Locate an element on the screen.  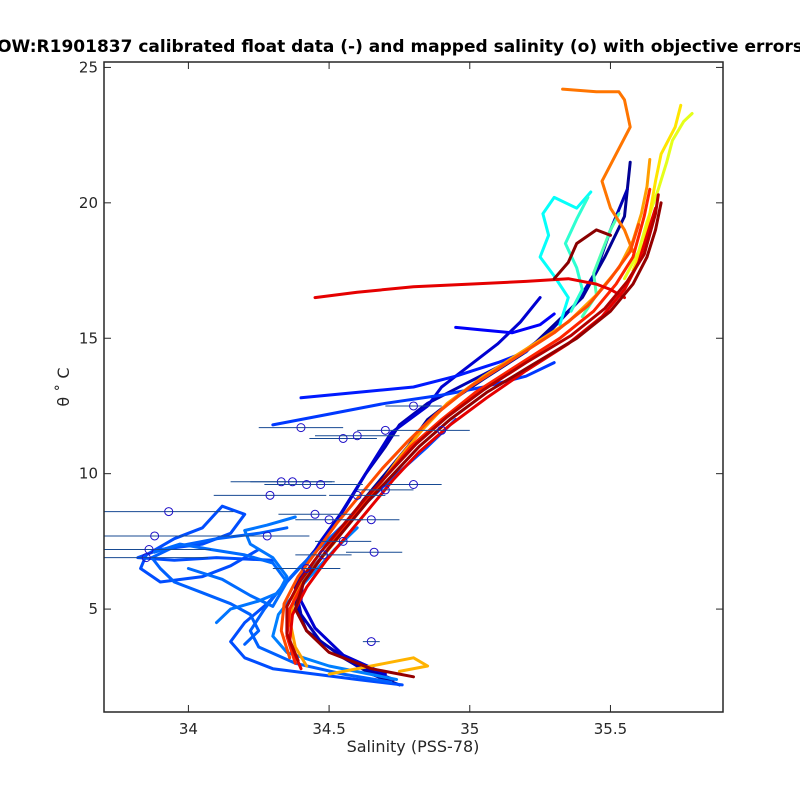
y-tick-label: 25 is located at coordinates (88, 67).